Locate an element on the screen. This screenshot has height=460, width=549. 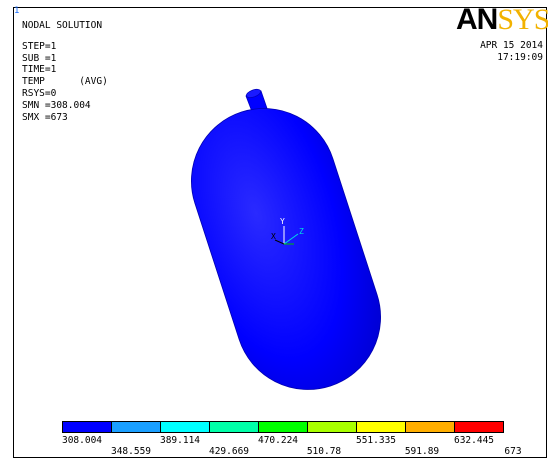
info-time: TIME=1 is located at coordinates (39, 70).